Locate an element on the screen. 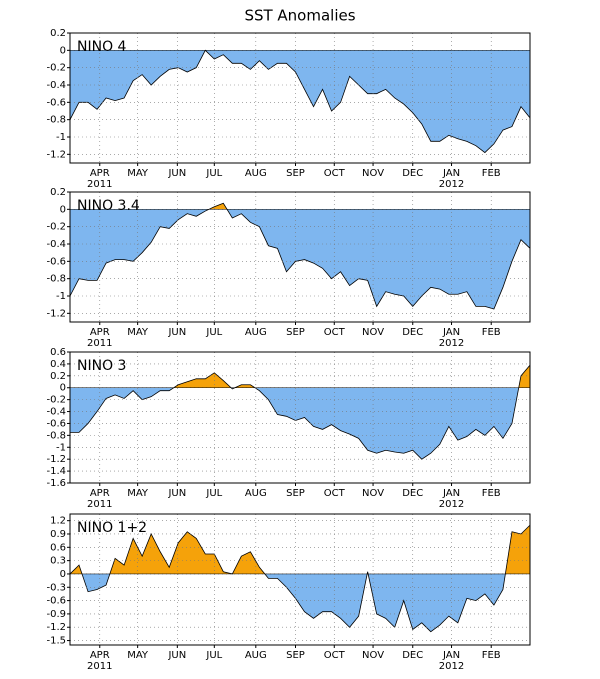 The width and height of the screenshot is (600, 679). panel-label: NINO 3.4 is located at coordinates (108, 206).